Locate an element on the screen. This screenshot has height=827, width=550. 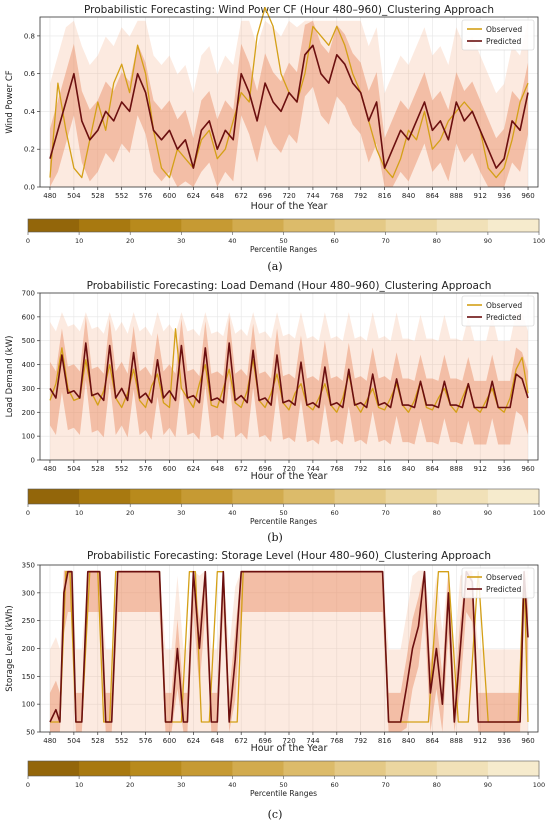
colorbar-tick-label: 60 is located at coordinates (334, 513).